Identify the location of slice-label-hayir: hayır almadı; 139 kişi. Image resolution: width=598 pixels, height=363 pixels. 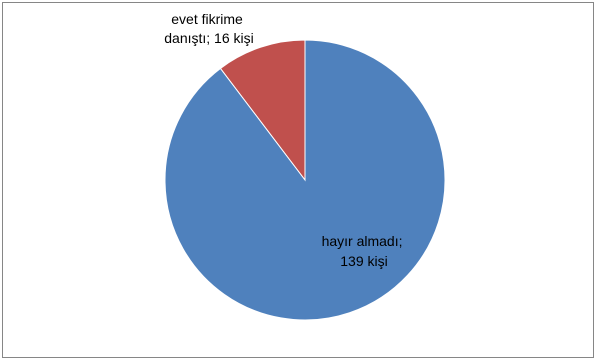
(364, 251).